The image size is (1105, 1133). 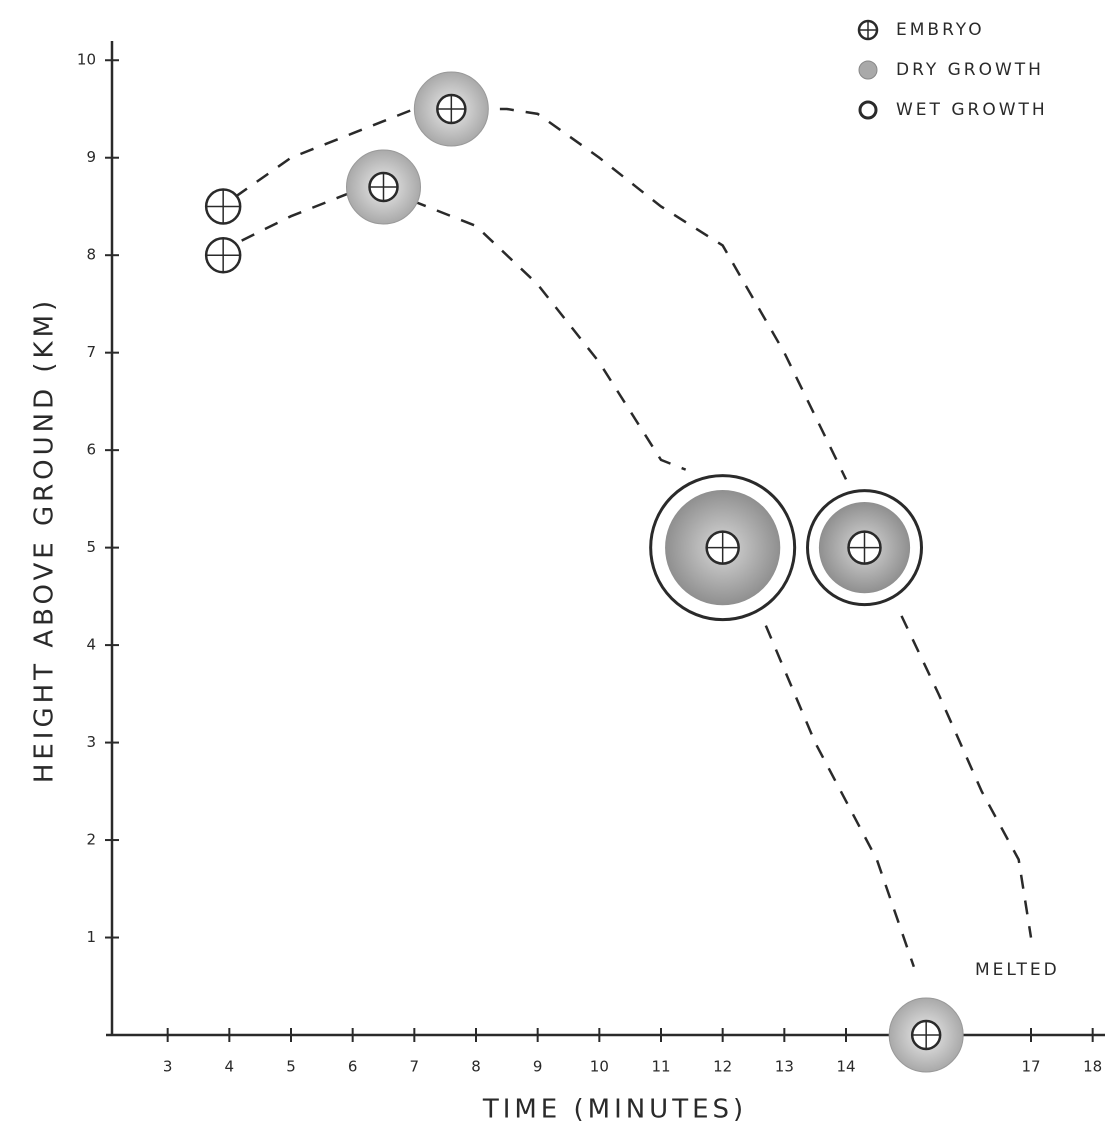 What do you see at coordinates (476, 1067) in the screenshot?
I see `x-tick-label: 8` at bounding box center [476, 1067].